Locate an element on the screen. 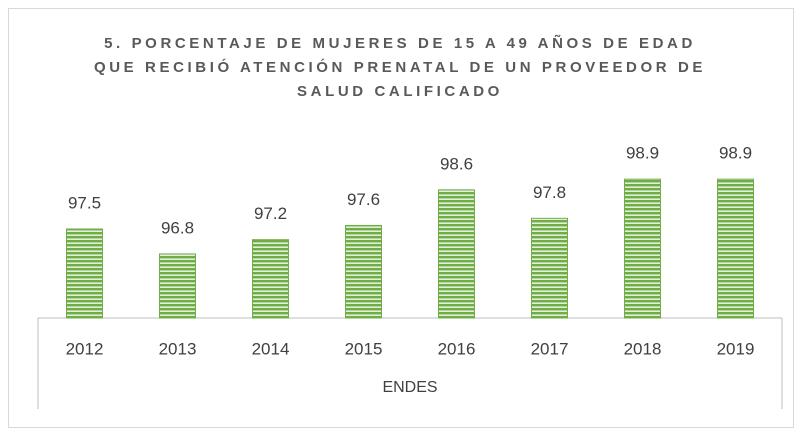  data-label: 96.8 is located at coordinates (177, 227).